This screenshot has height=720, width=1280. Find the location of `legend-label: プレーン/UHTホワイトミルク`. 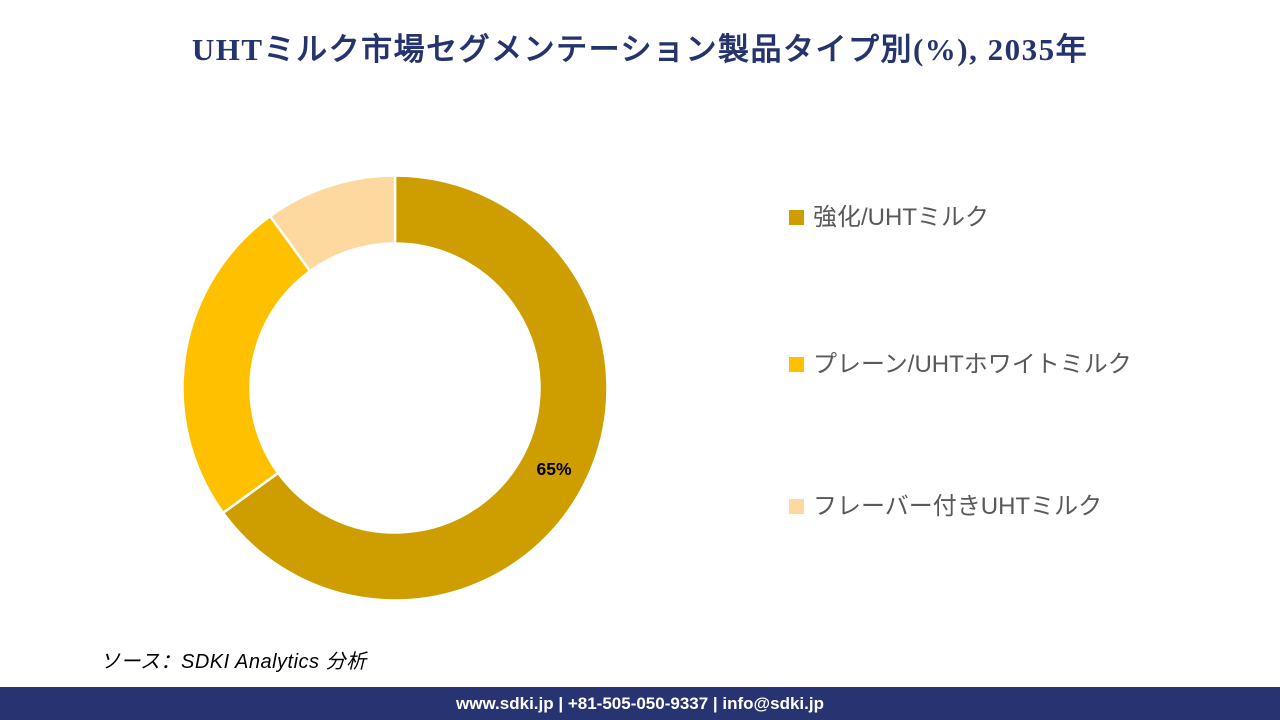

legend-label: プレーン/UHTホワイトミルク is located at coordinates (972, 364).